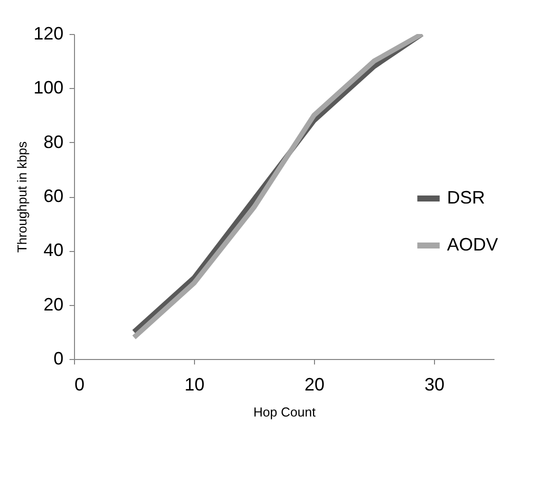  I want to click on x-axis-title: Hop Count, so click(284, 412).